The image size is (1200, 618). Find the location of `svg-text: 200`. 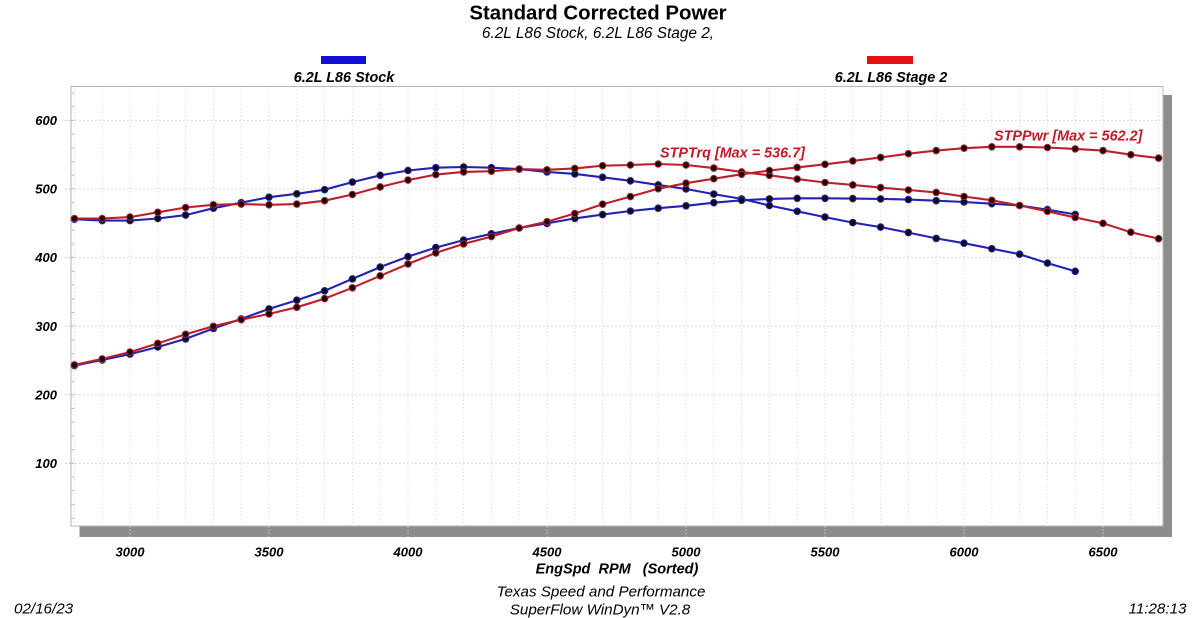

svg-text: 200 is located at coordinates (45, 394).